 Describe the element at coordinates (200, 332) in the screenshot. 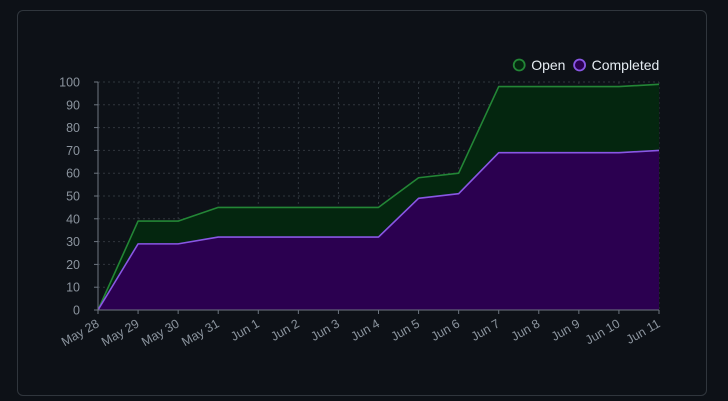

I see `x-tick-label: May 31` at that location.